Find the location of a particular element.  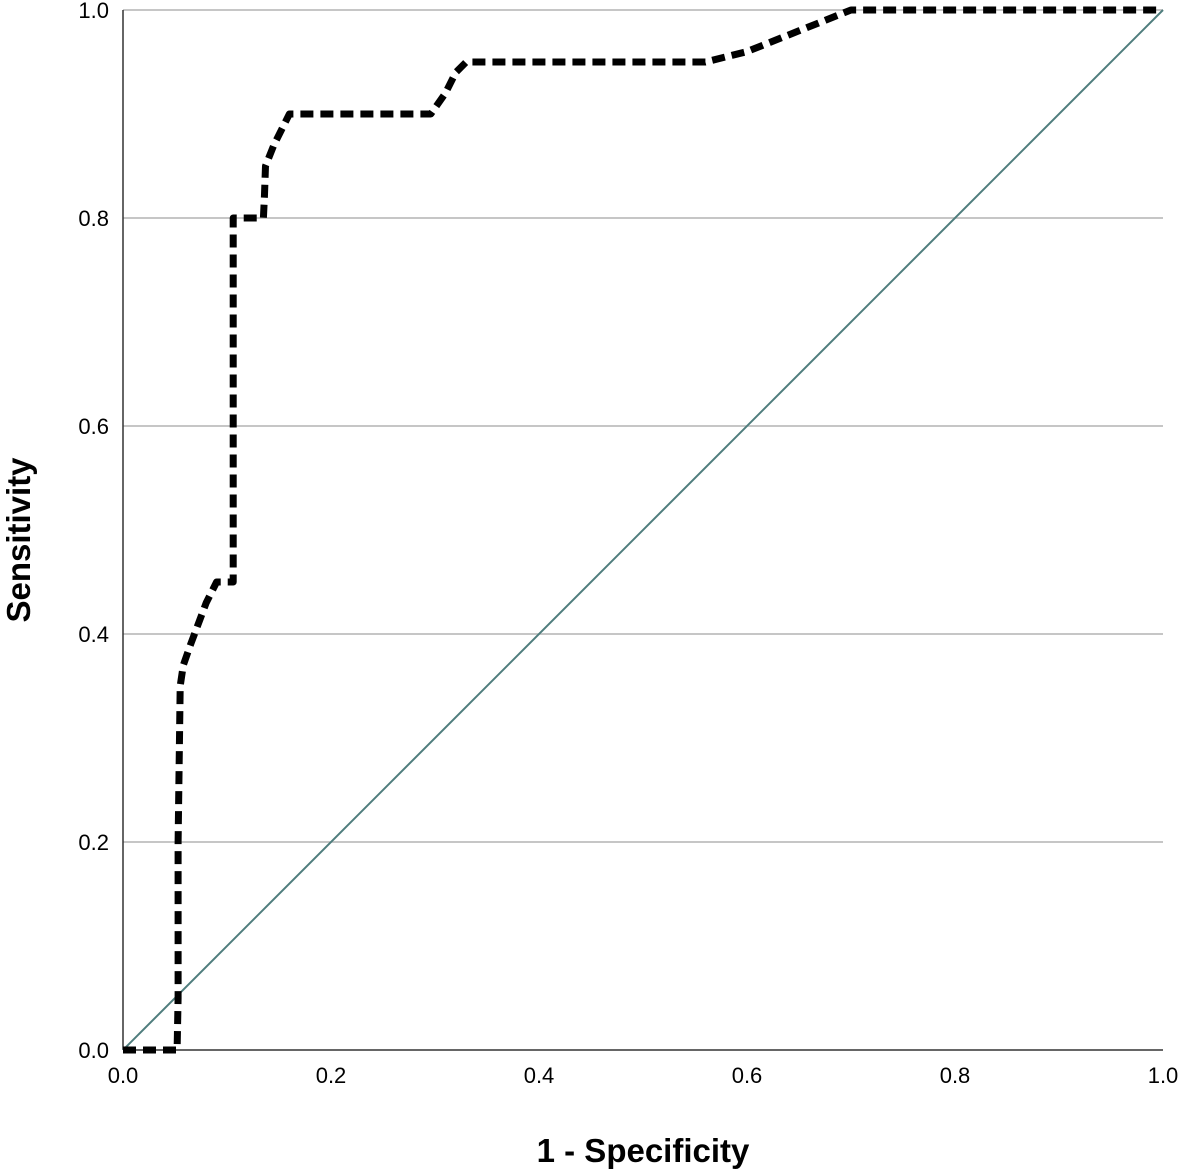

x-tick-label: 0.0 is located at coordinates (123, 1075).